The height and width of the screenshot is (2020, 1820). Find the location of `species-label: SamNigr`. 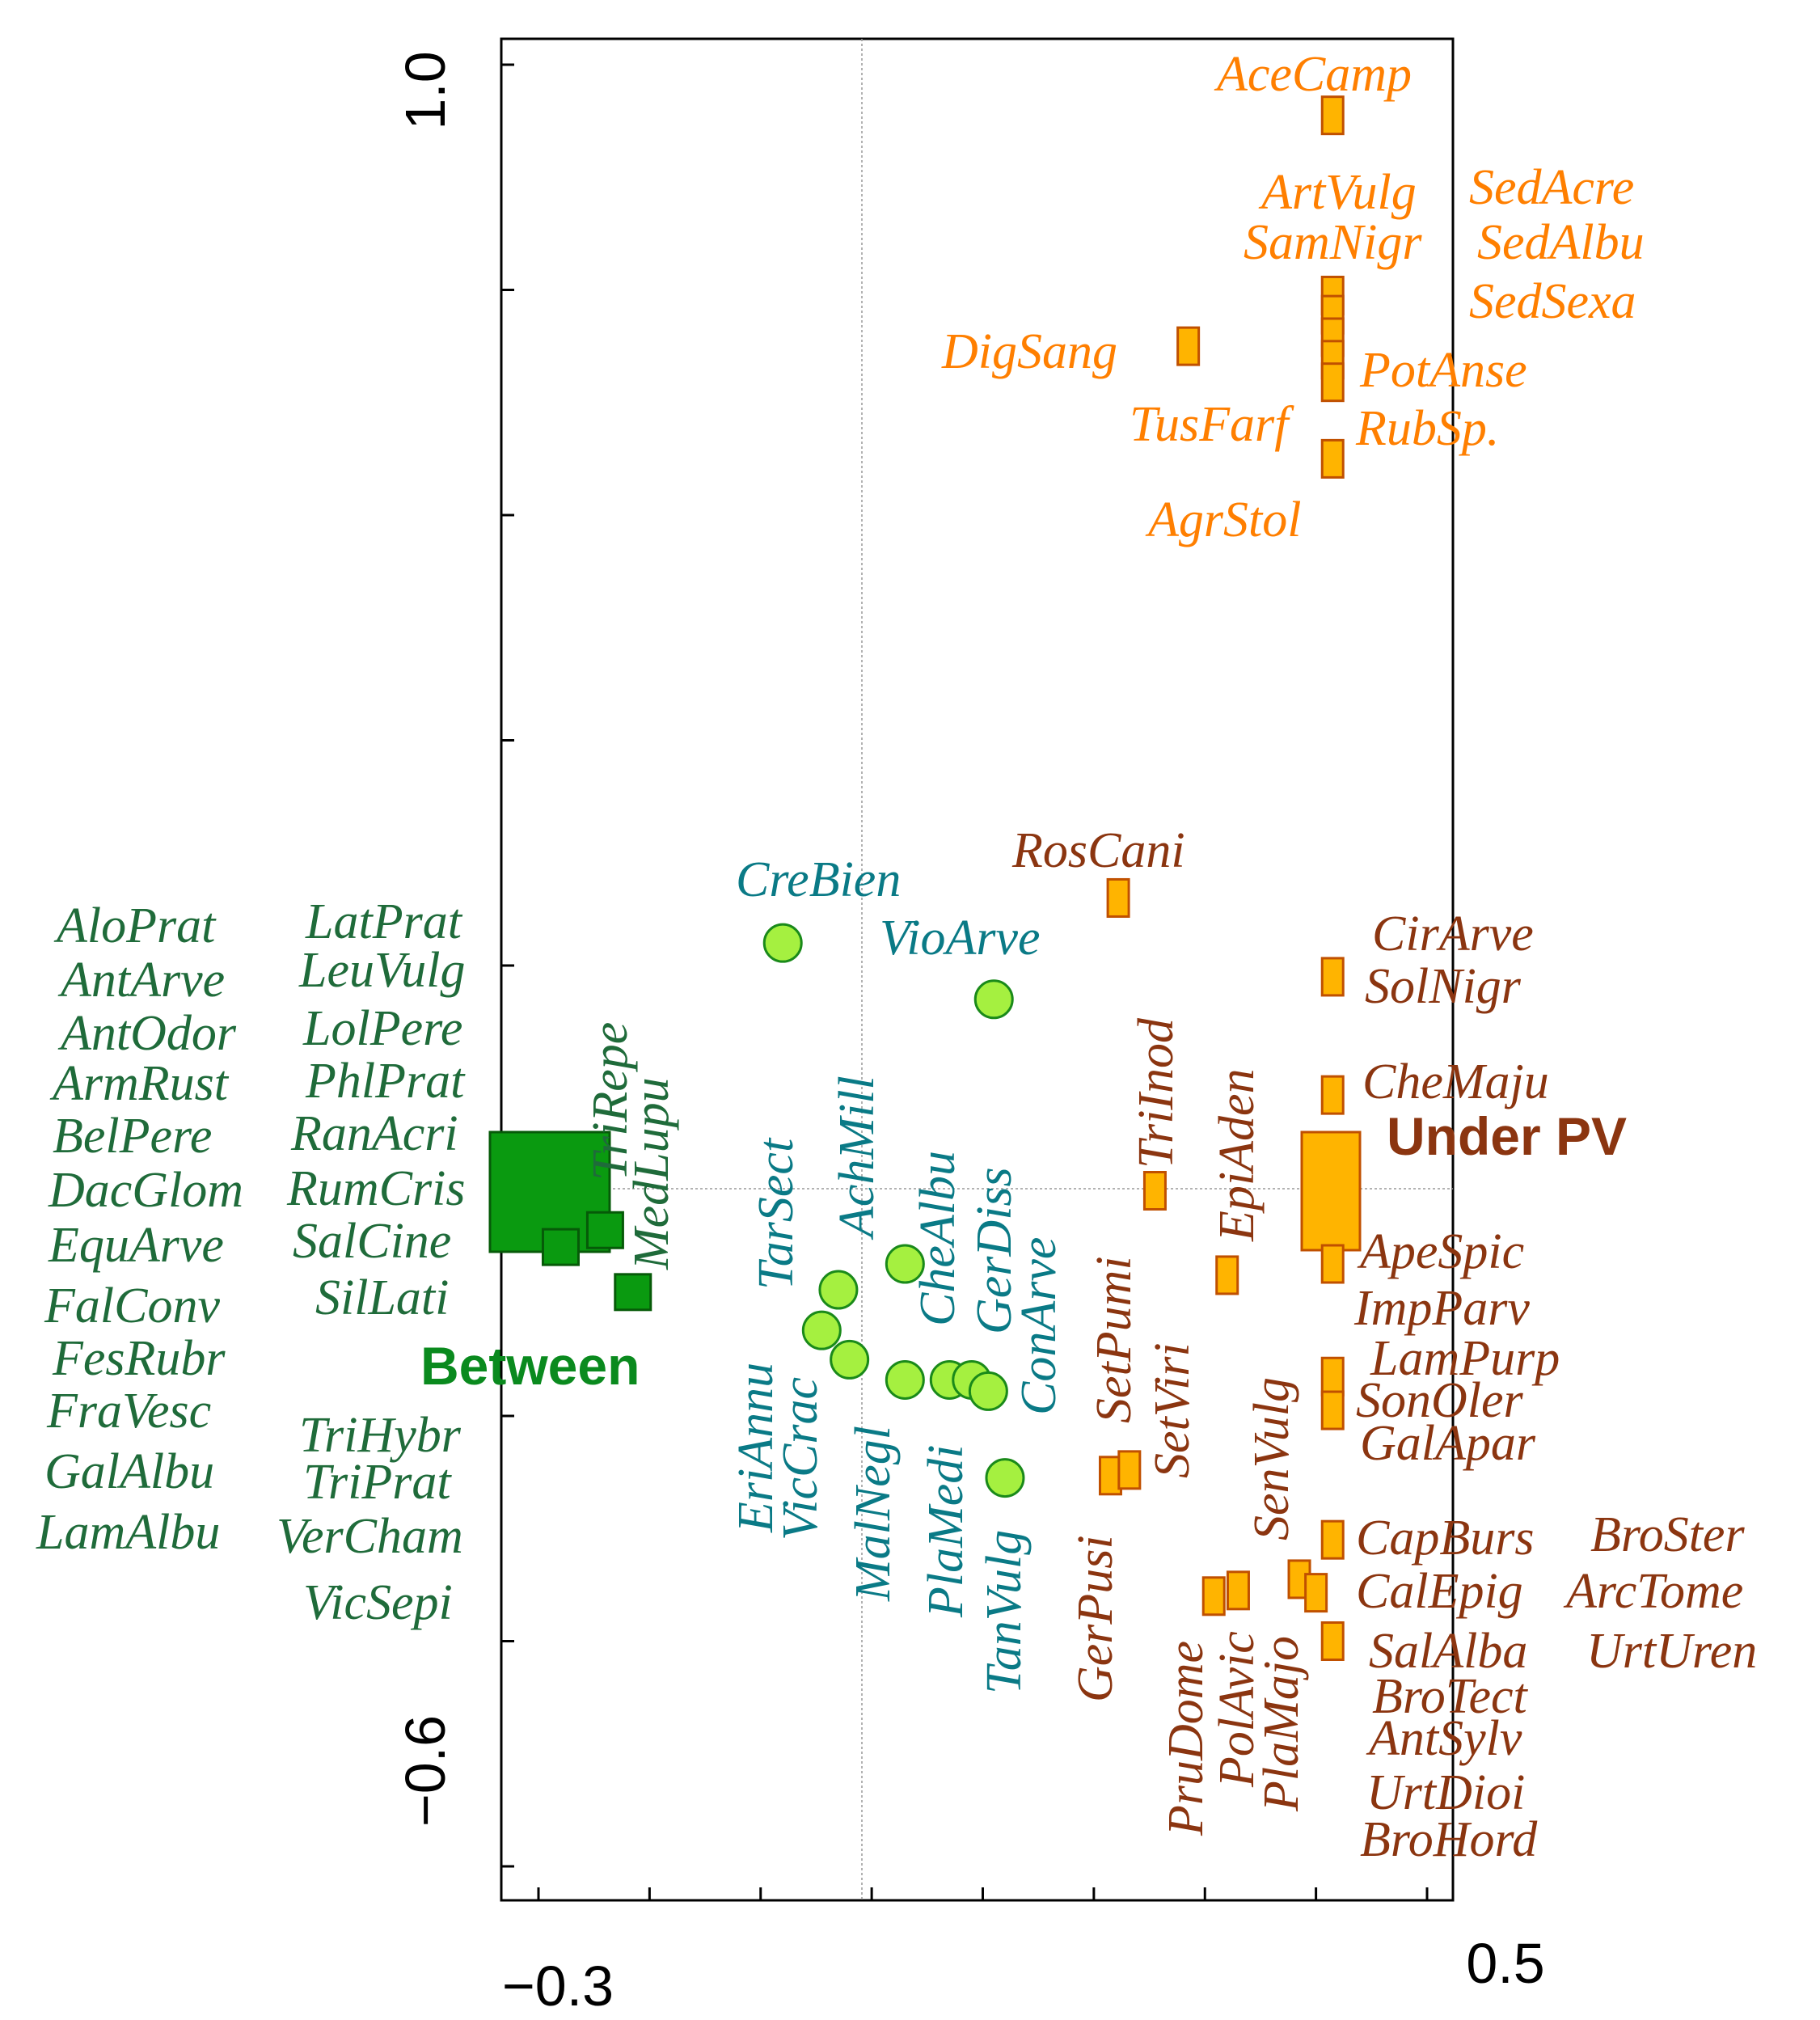

species-label: SamNigr is located at coordinates (1333, 242).